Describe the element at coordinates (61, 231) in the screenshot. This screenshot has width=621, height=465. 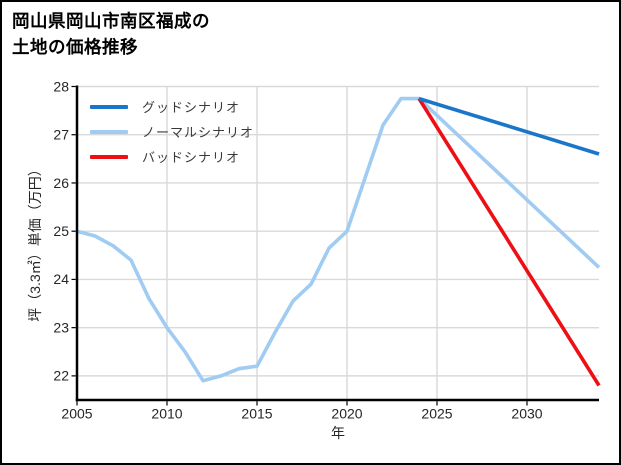
I see `y-tick-label-25: 25` at that location.